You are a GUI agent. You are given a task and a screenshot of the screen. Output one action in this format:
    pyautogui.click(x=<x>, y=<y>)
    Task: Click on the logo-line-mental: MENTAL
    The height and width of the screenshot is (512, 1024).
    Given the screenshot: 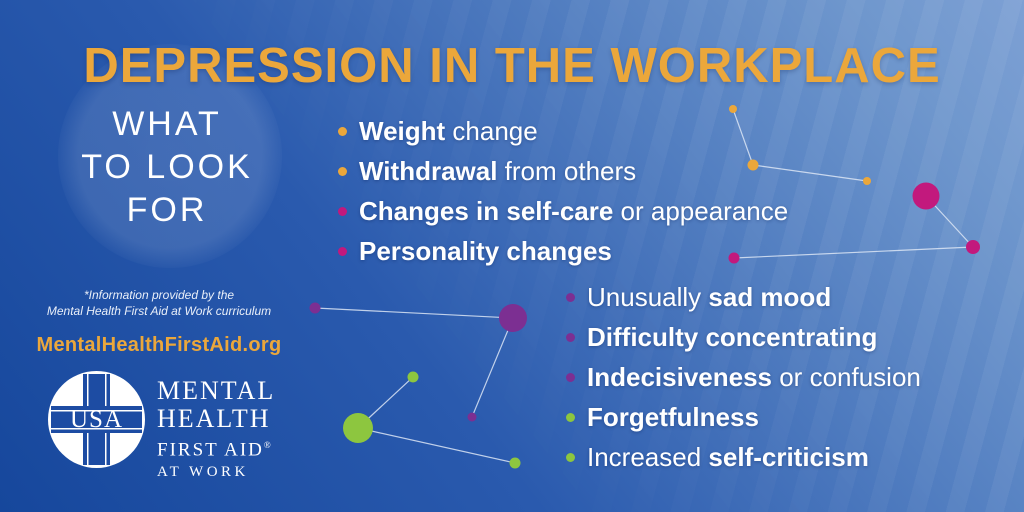 What is the action you would take?
    pyautogui.click(x=216, y=390)
    